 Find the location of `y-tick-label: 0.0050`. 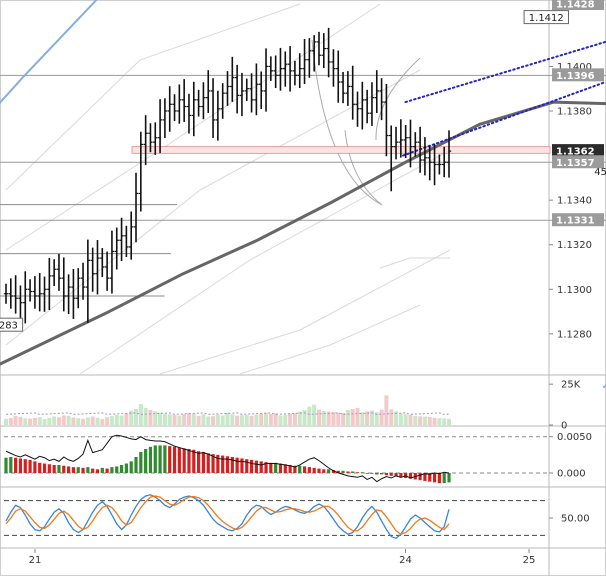

y-tick-label: 0.0050 is located at coordinates (574, 437).